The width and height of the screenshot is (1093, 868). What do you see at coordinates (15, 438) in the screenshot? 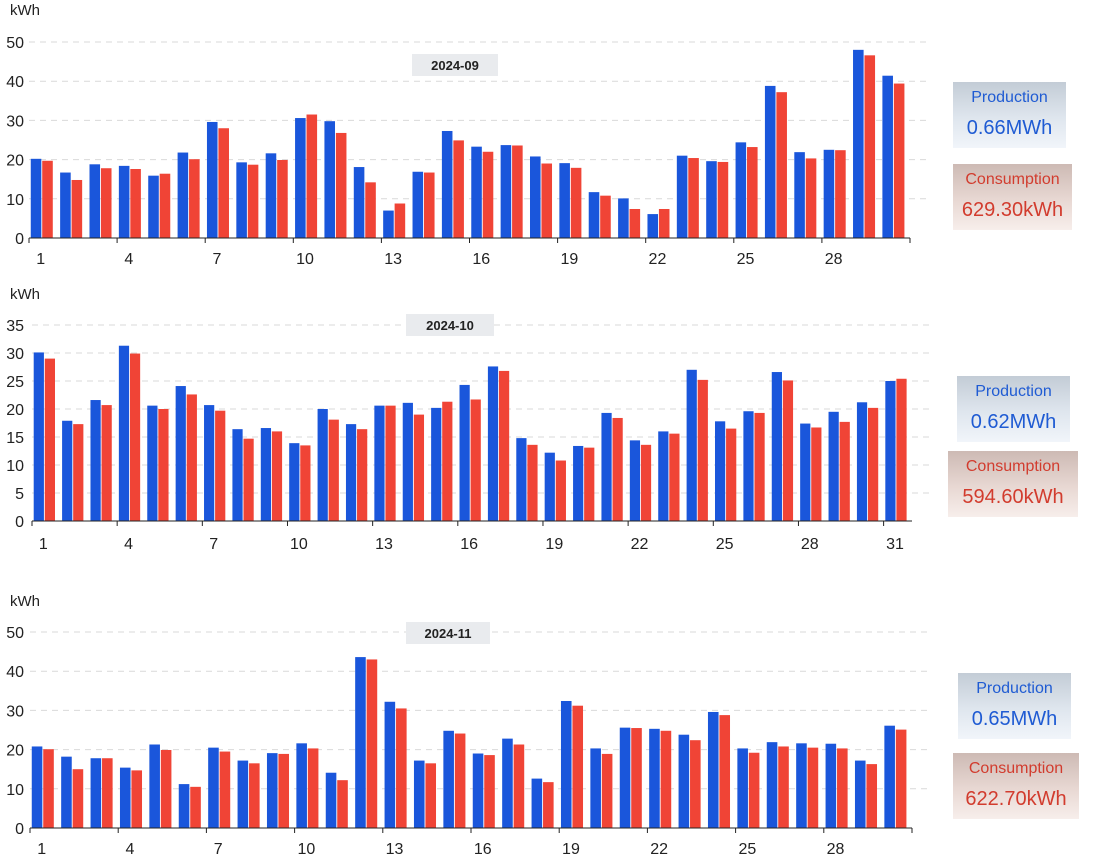
I see `y-tick-label: 15` at bounding box center [15, 438].